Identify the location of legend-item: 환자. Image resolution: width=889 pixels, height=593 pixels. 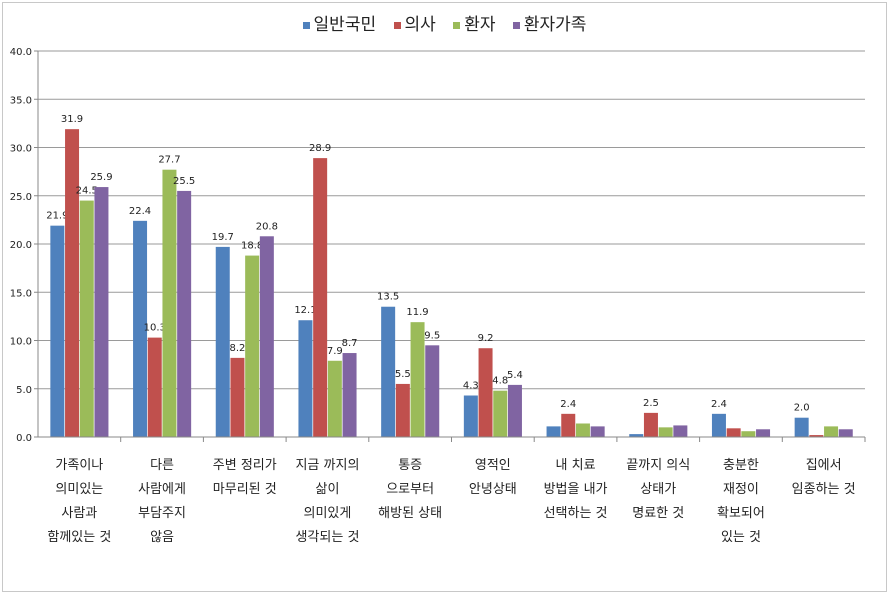
(474, 22).